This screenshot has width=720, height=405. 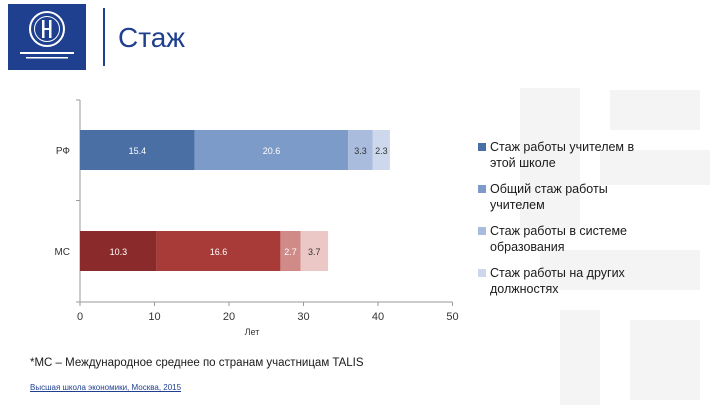 What do you see at coordinates (558, 273) in the screenshot?
I see `legend-label-line: Стаж работы на других` at bounding box center [558, 273].